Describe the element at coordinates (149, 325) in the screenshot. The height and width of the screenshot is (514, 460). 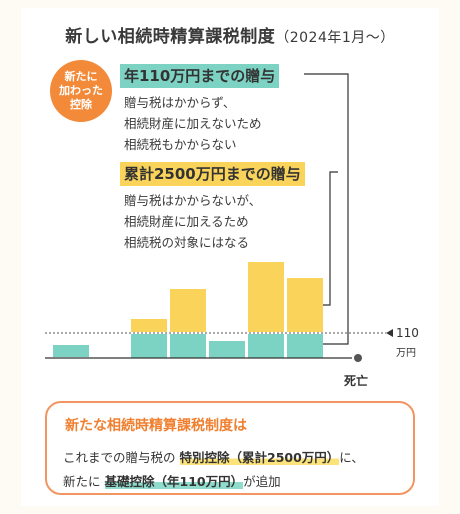
I see `bar-year2-special` at that location.